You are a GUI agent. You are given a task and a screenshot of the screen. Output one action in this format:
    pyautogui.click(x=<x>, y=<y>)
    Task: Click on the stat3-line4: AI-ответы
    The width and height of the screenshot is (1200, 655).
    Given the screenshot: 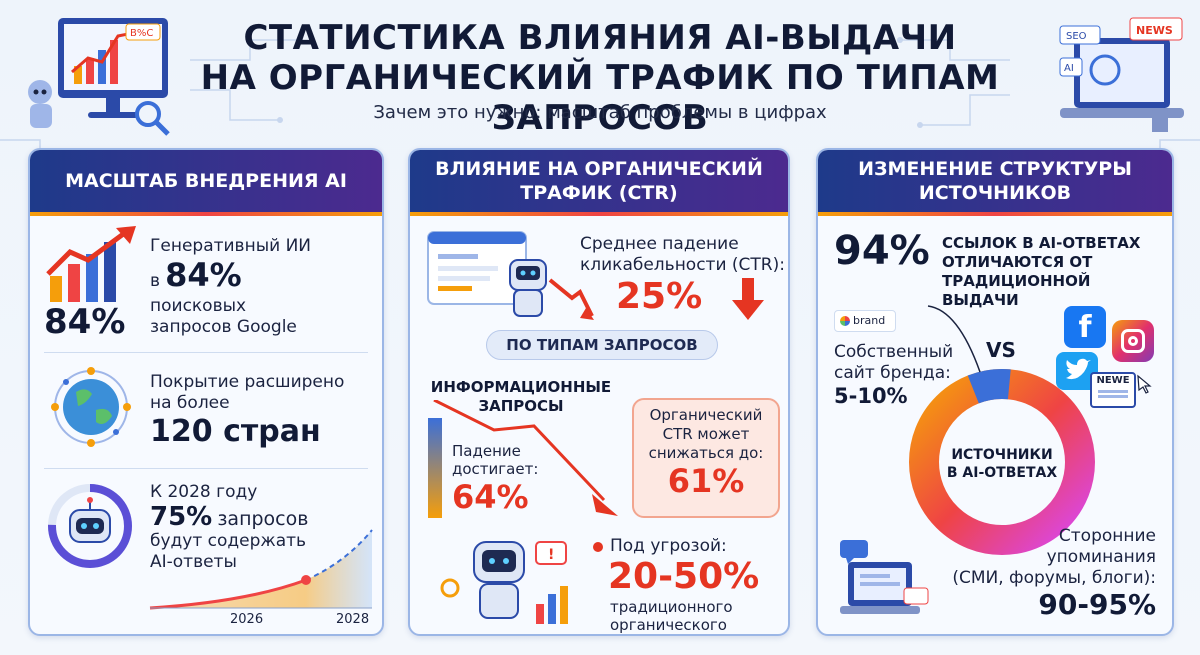 What is the action you would take?
    pyautogui.click(x=193, y=562)
    